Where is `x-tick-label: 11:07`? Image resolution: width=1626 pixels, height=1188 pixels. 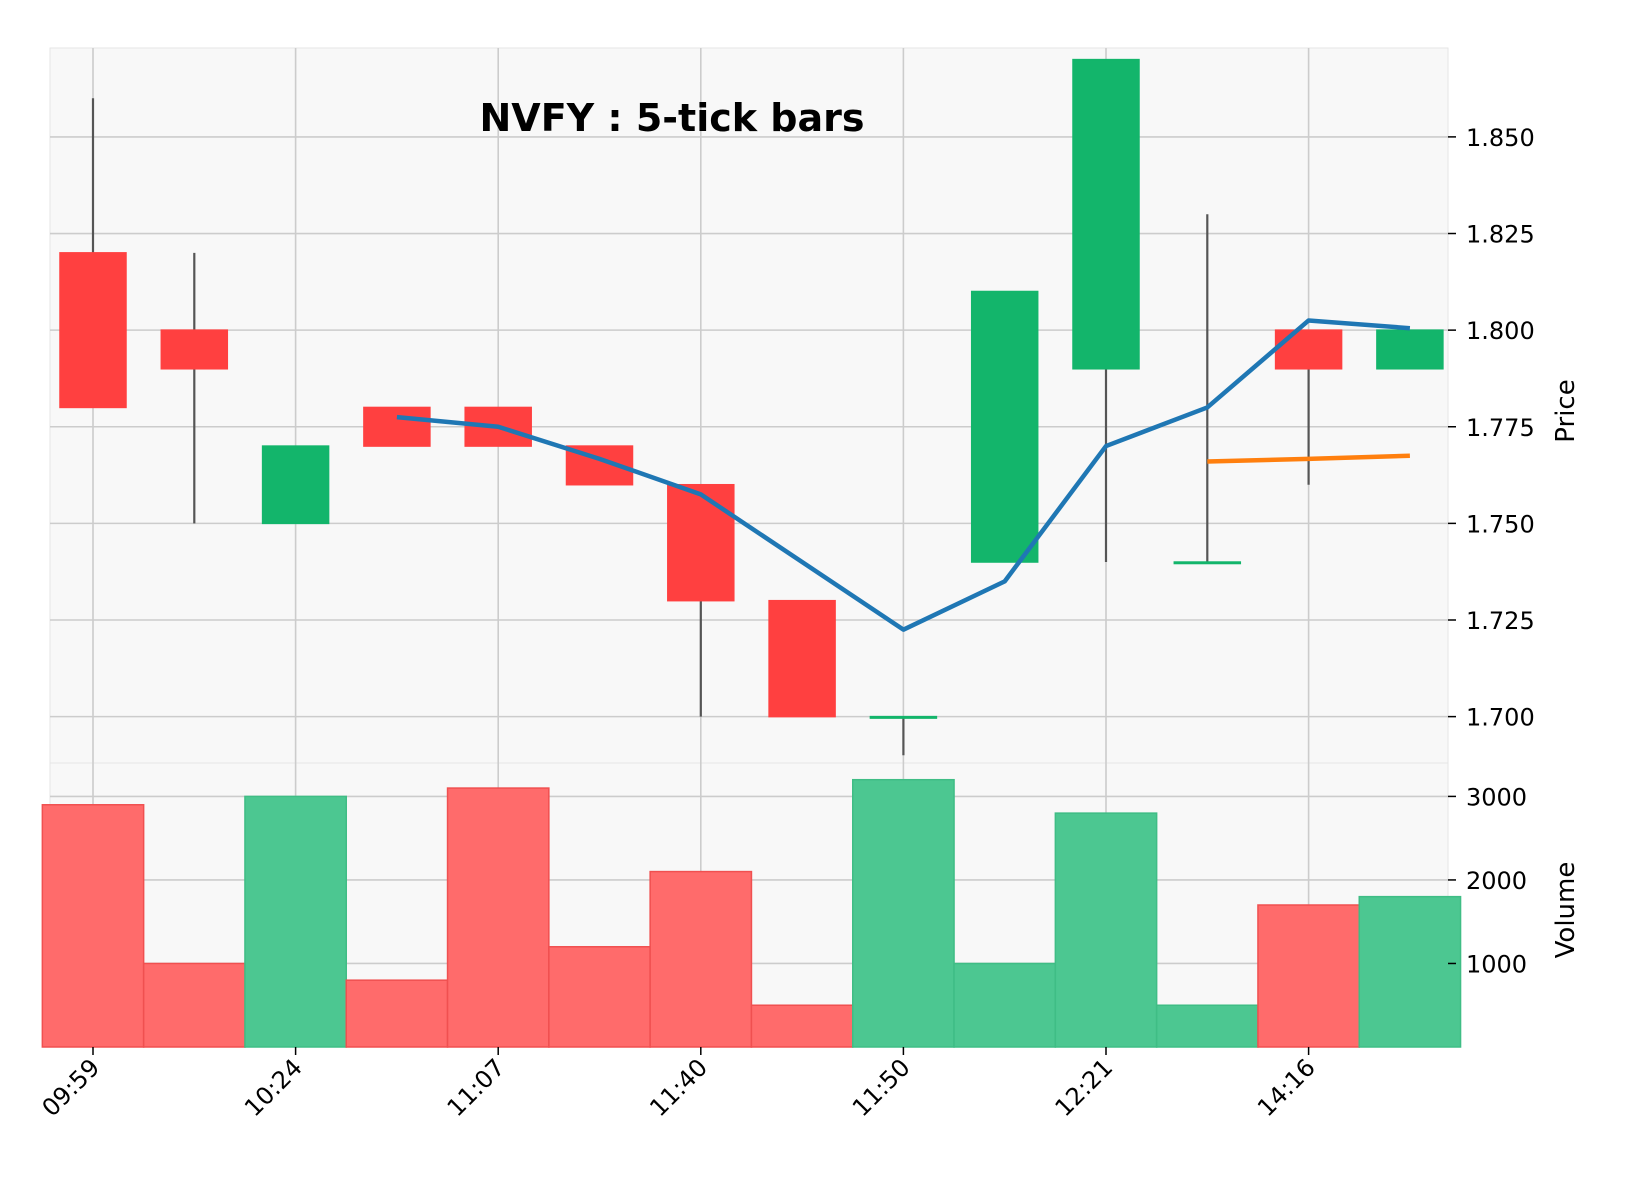 x-tick-label: 11:07 is located at coordinates (476, 1087).